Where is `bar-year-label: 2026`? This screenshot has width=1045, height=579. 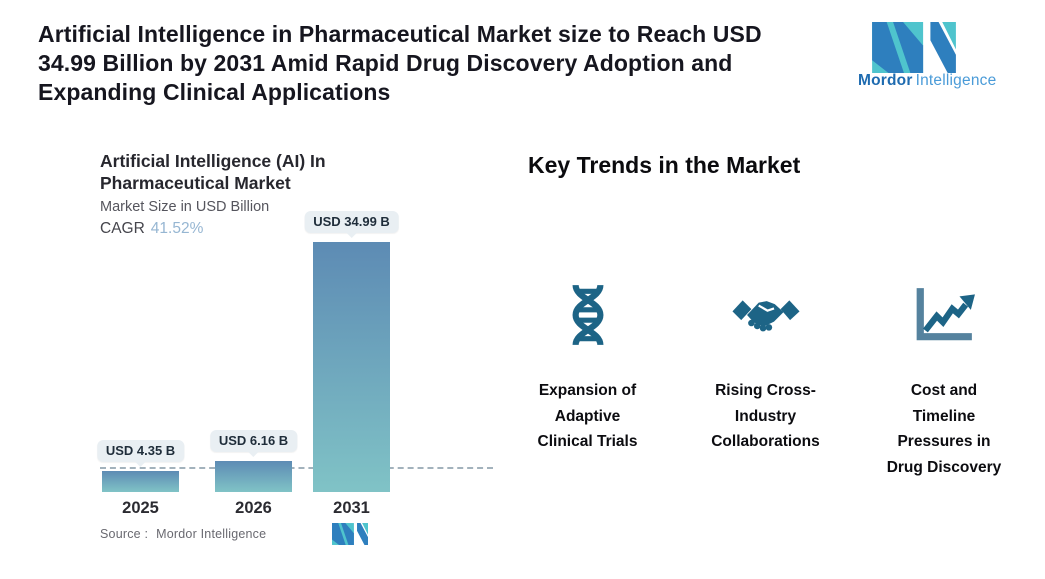 bar-year-label: 2026 is located at coordinates (253, 508).